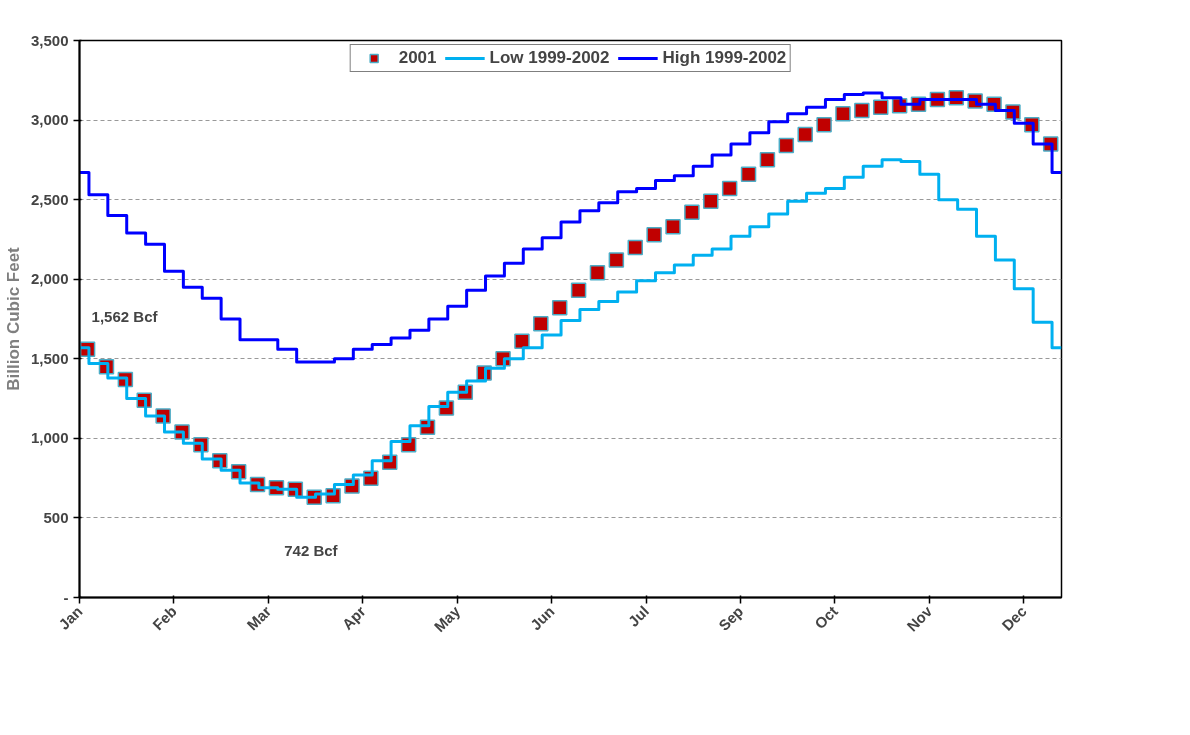  Describe the element at coordinates (542, 618) in the screenshot. I see `x-tick-label: Jun` at that location.